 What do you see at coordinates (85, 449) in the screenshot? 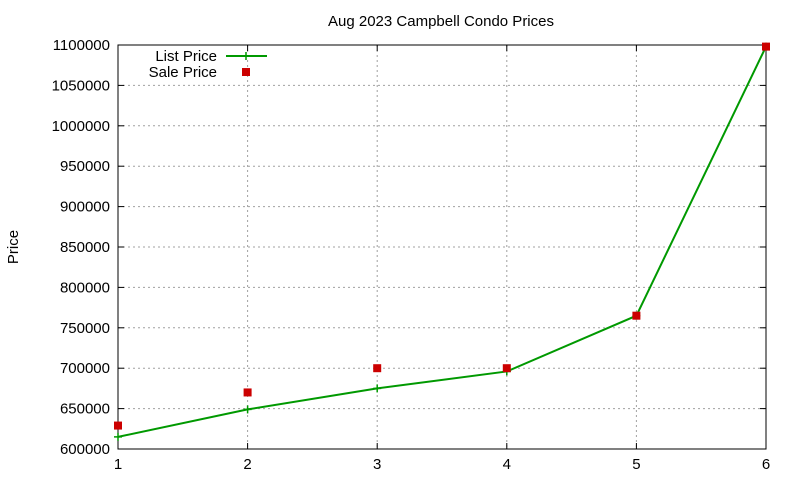
I see `y-tick-label: 600000` at bounding box center [85, 449].